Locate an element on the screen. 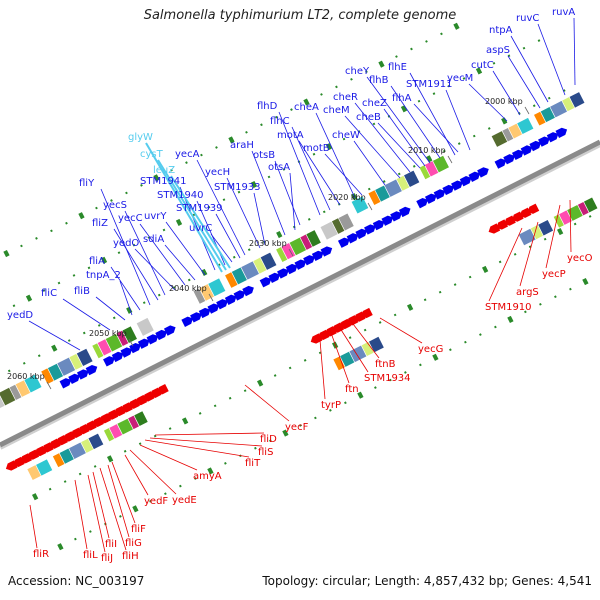 The width and height of the screenshot is (600, 600). rna-gene-label: glyW is located at coordinates (140, 137).